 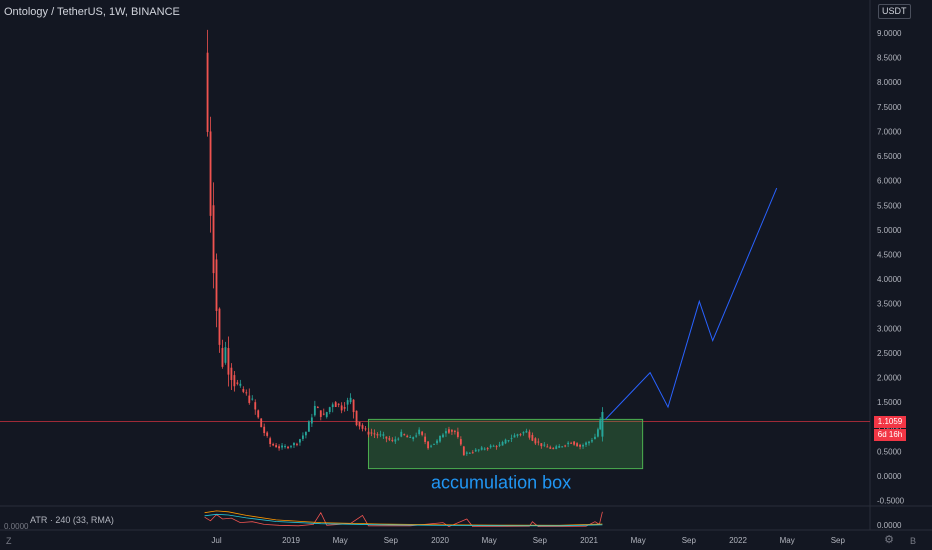 What do you see at coordinates (216, 540) in the screenshot?
I see `x-tick-label: Jul` at bounding box center [216, 540].